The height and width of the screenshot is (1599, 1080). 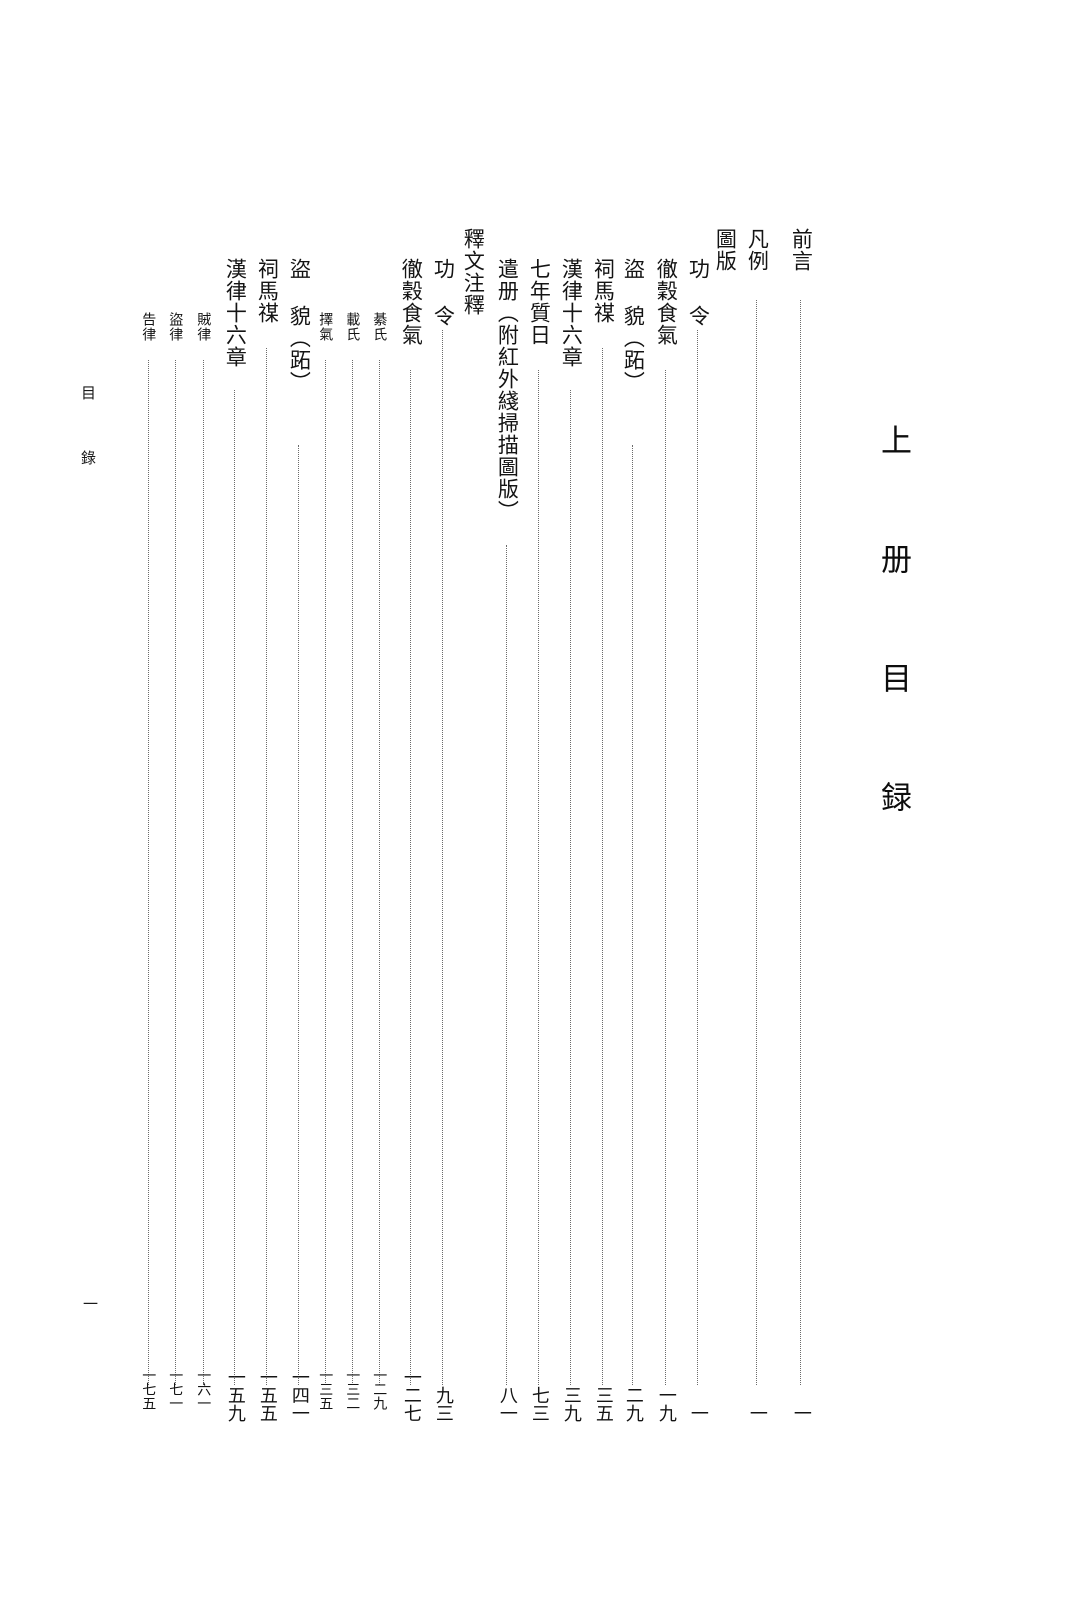 I want to click on toc-page-number: 一九, so click(x=666, y=1404).